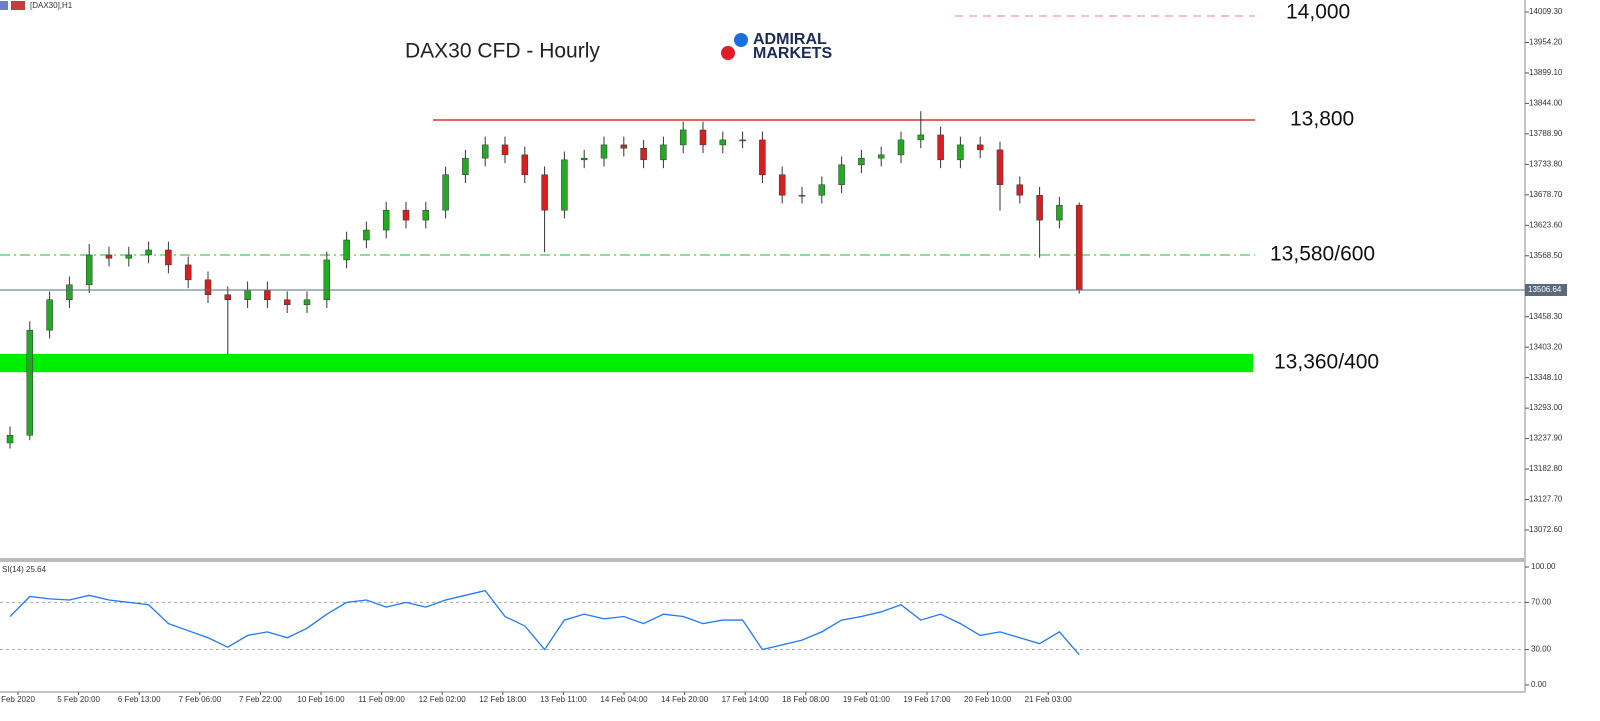  I want to click on last-price-box, so click(1546, 289).